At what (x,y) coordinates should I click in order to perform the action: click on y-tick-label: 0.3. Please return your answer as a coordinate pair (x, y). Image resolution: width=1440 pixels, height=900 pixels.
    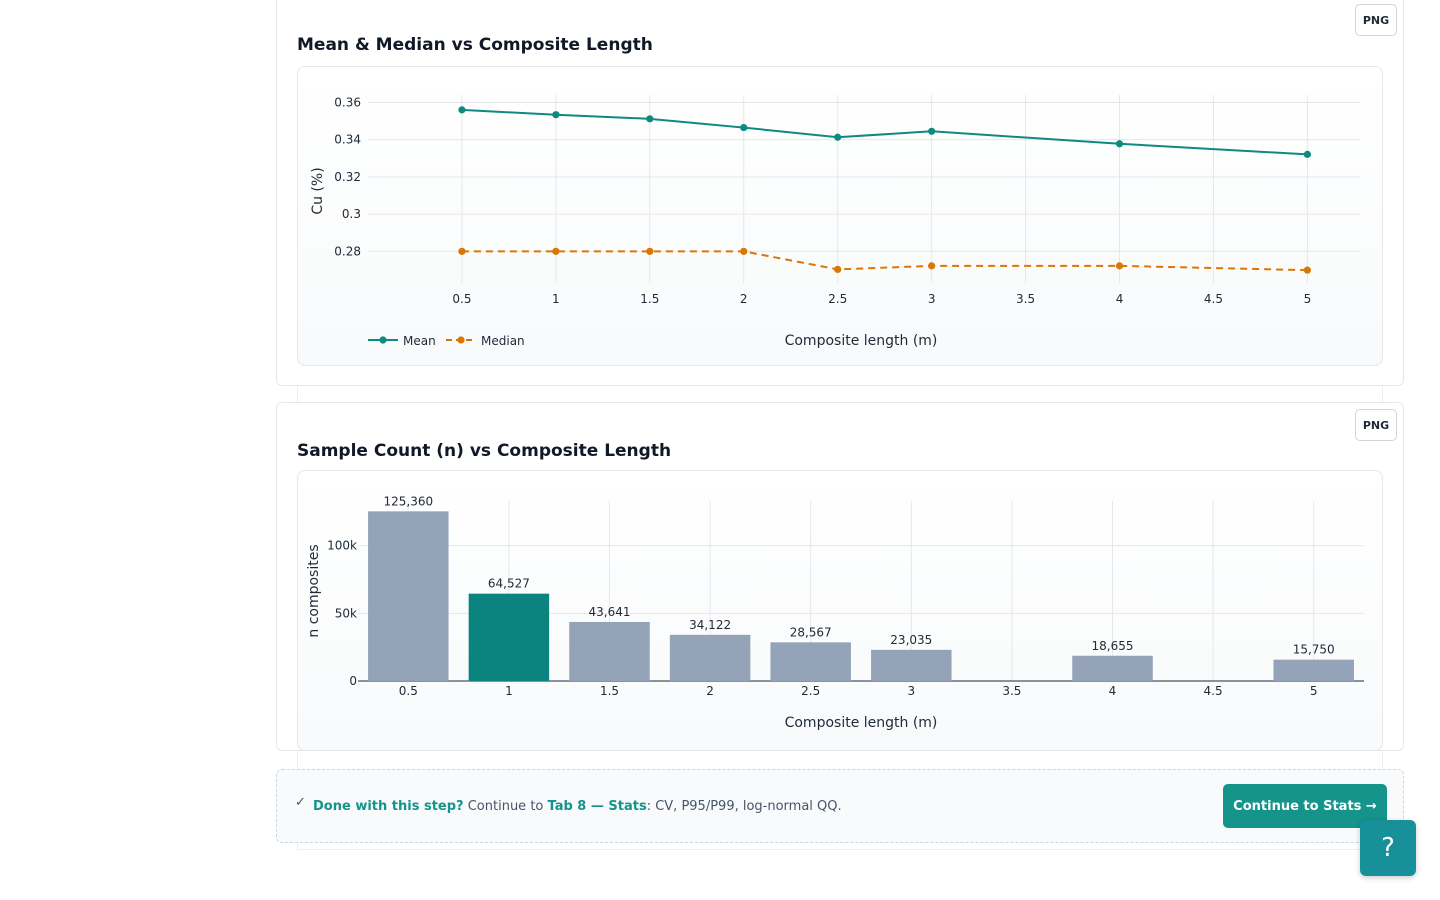
    Looking at the image, I should click on (351, 214).